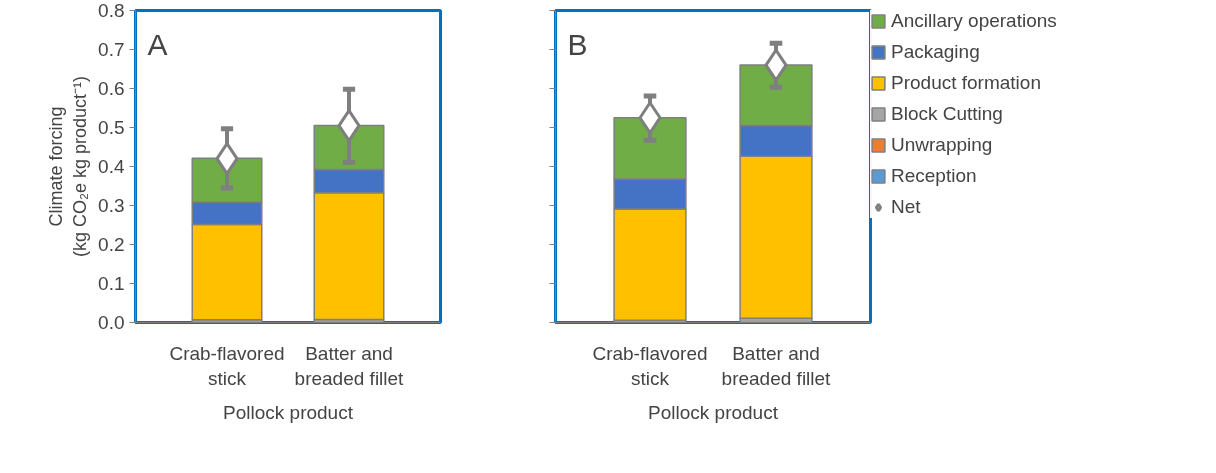 The width and height of the screenshot is (1216, 473). I want to click on y-tick-label: 0.8, so click(111, 10).